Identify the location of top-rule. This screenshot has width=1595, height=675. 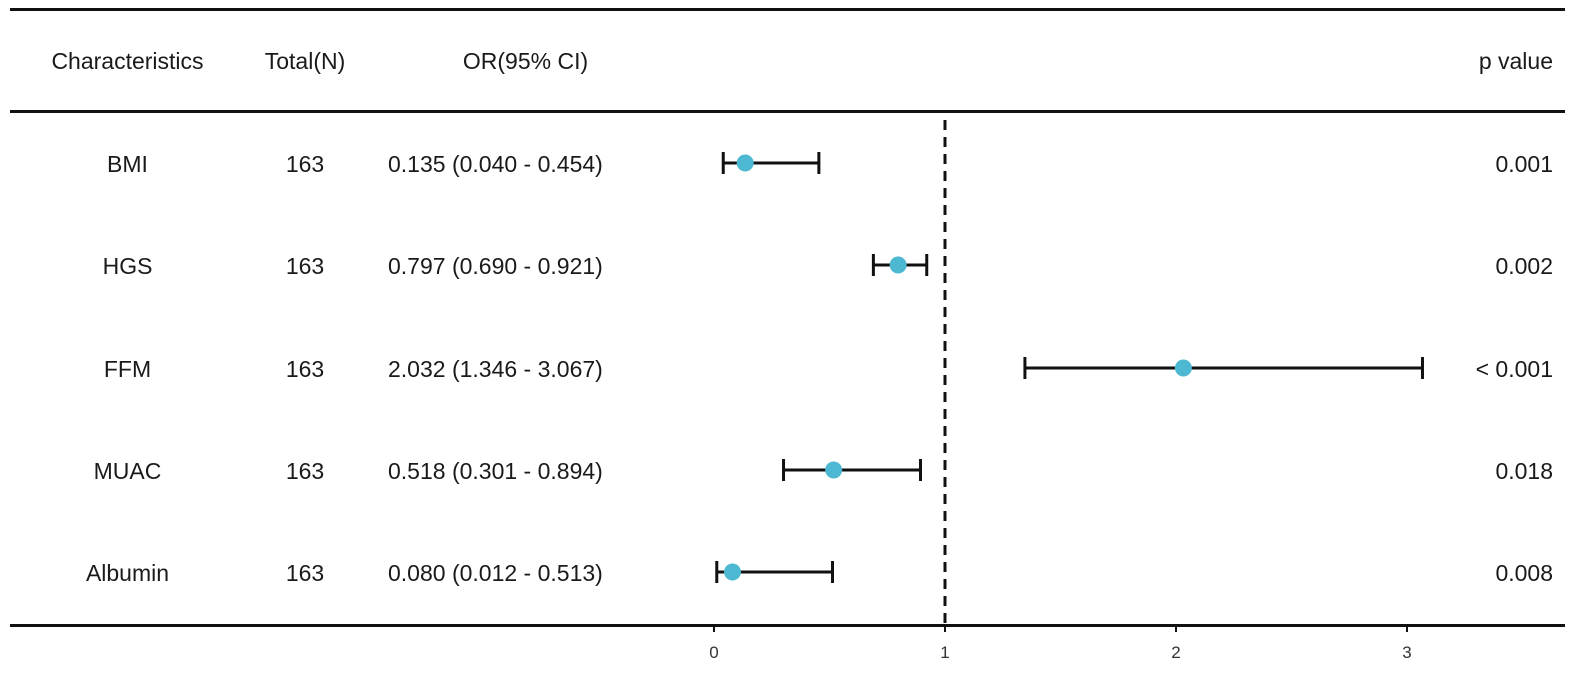
(787, 9).